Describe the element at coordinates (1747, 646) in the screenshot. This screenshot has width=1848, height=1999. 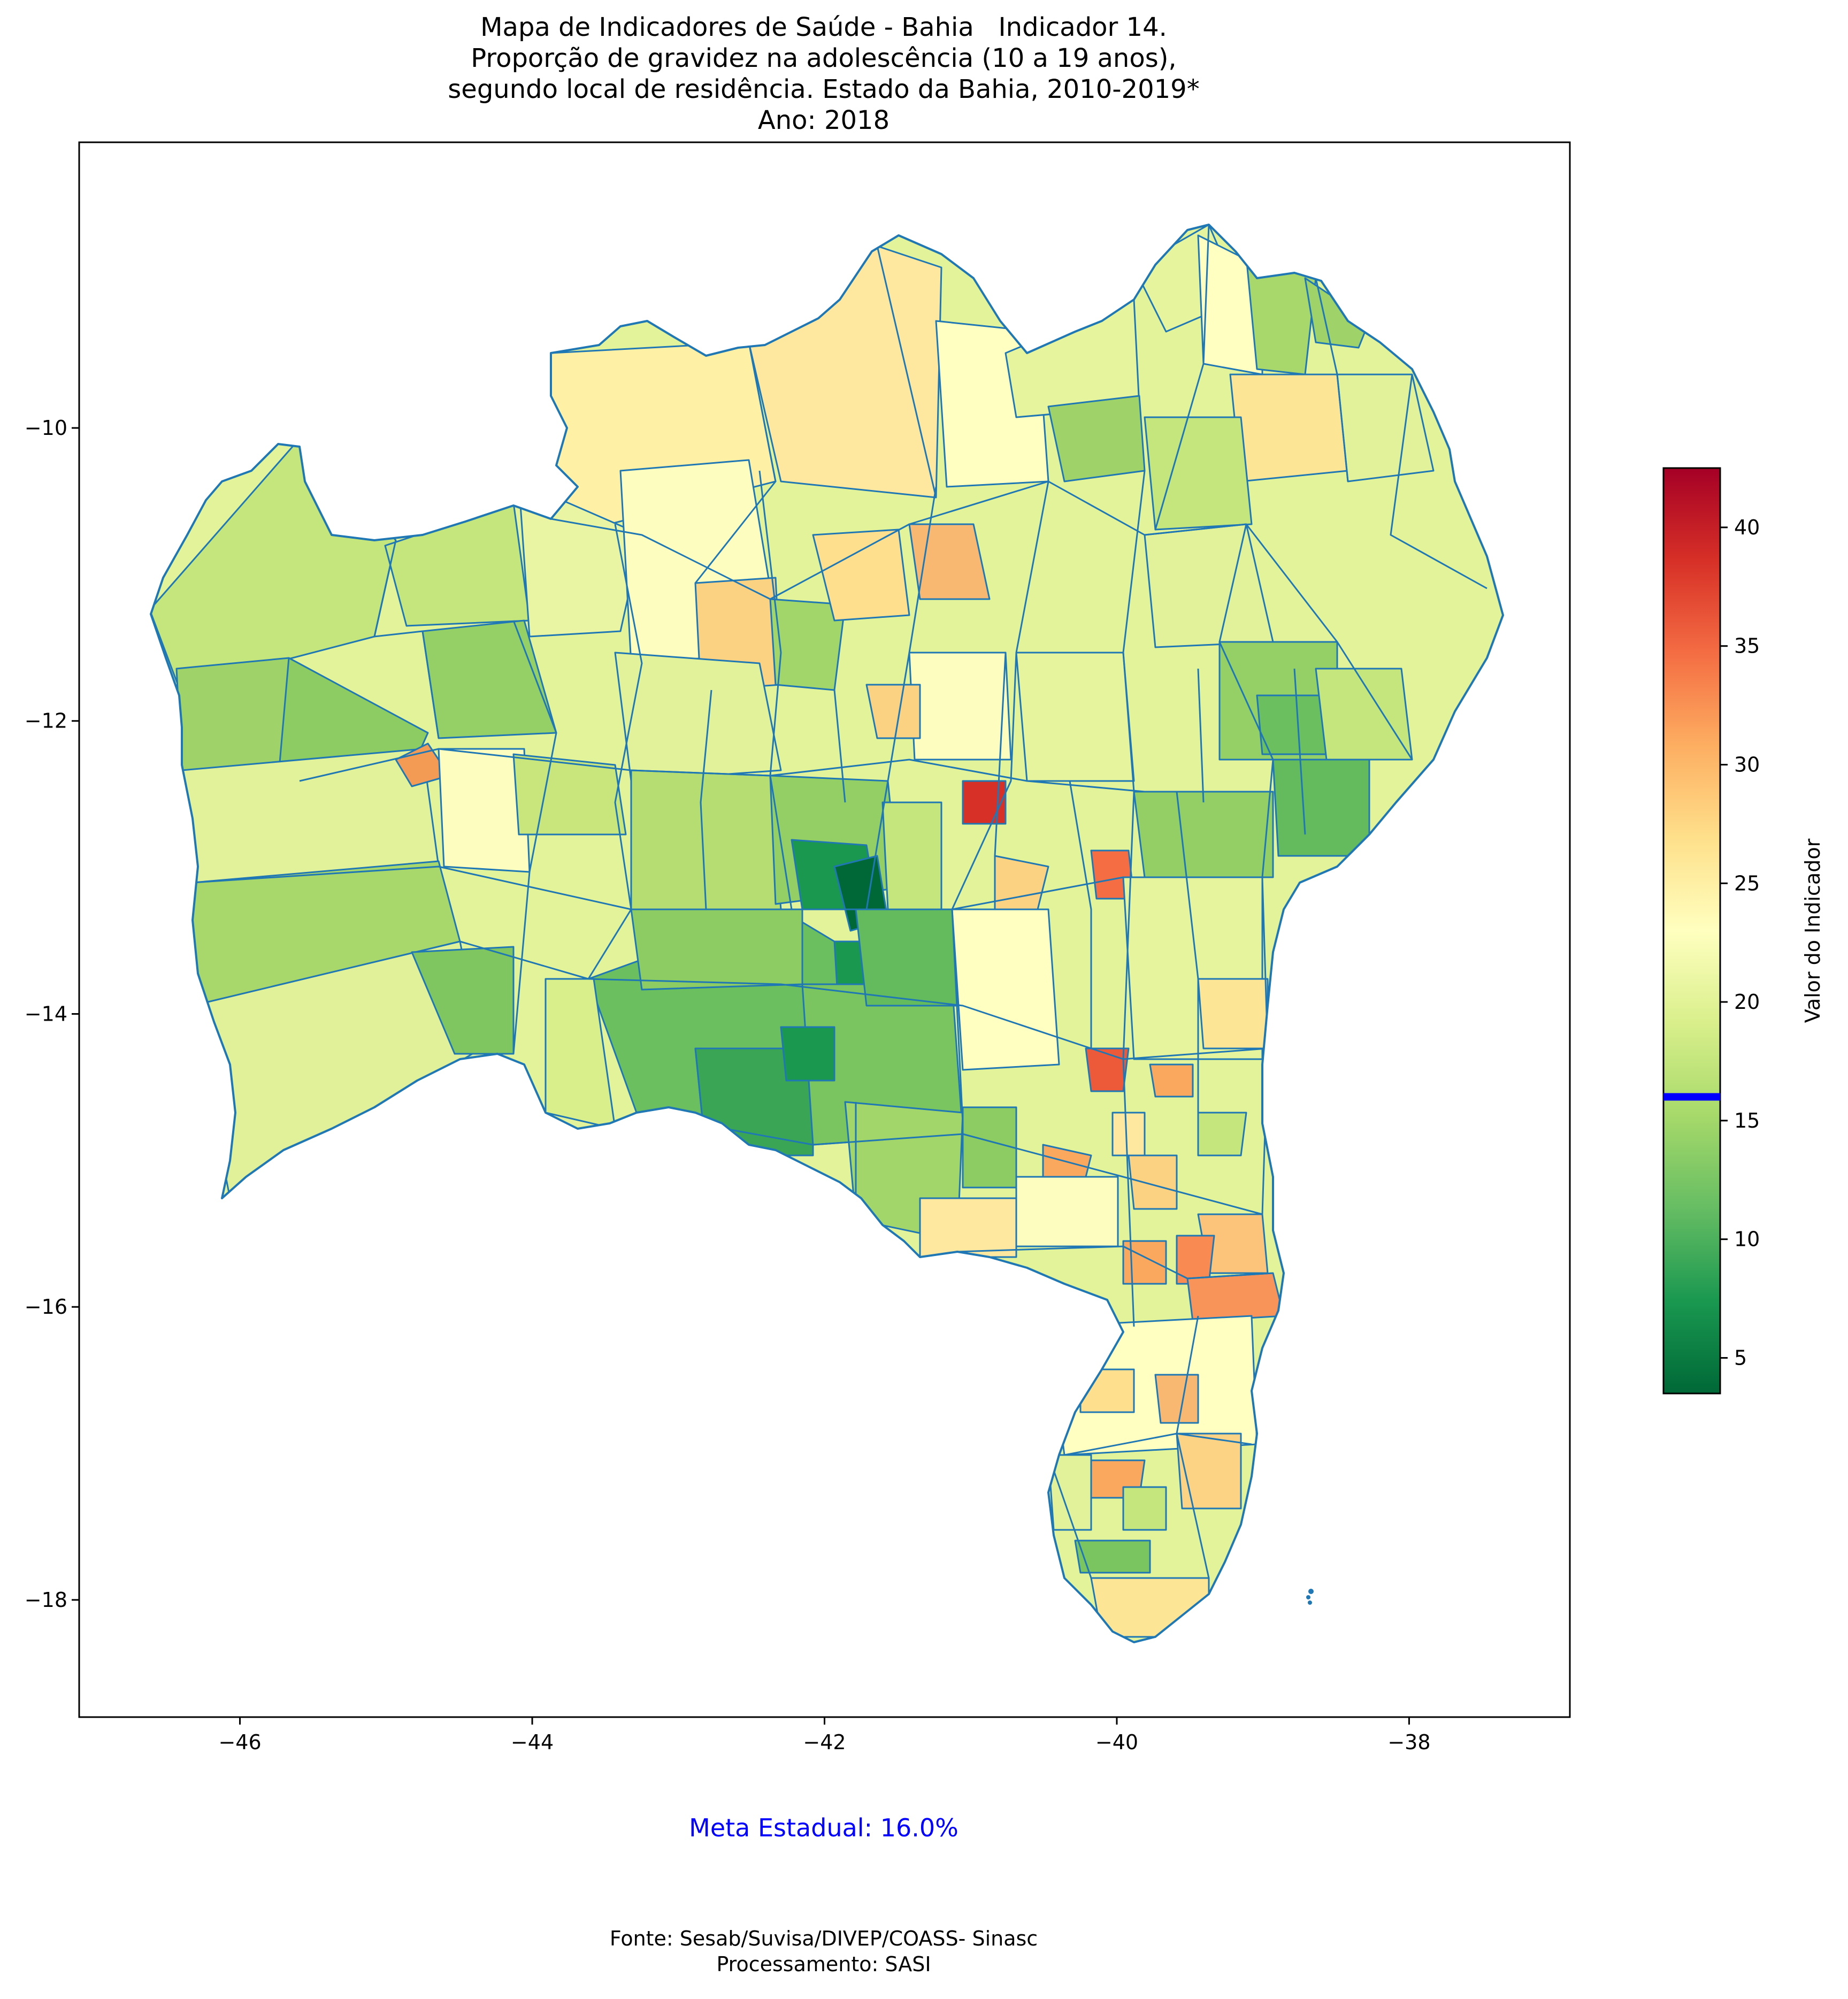
I see `colorbar-tick-label: 35` at that location.